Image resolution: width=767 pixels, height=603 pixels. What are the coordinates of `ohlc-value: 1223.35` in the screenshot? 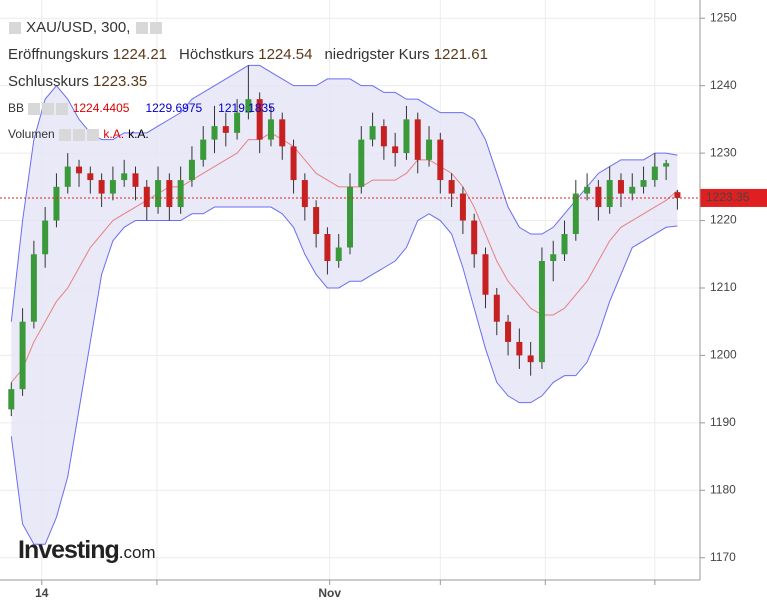 It's located at (120, 81).